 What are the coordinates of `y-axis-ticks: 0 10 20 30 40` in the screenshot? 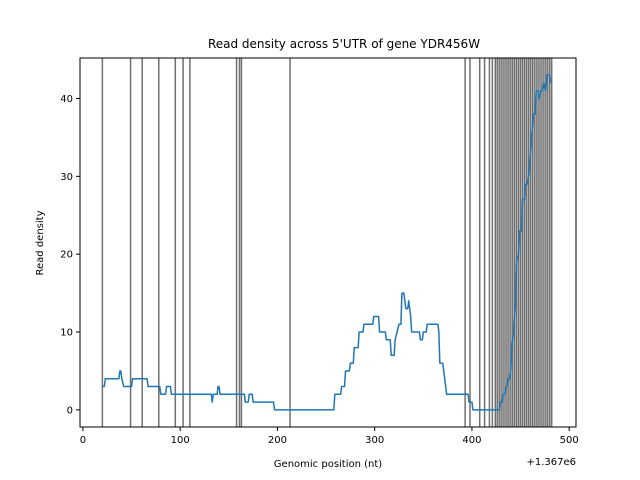 It's located at (70, 255).